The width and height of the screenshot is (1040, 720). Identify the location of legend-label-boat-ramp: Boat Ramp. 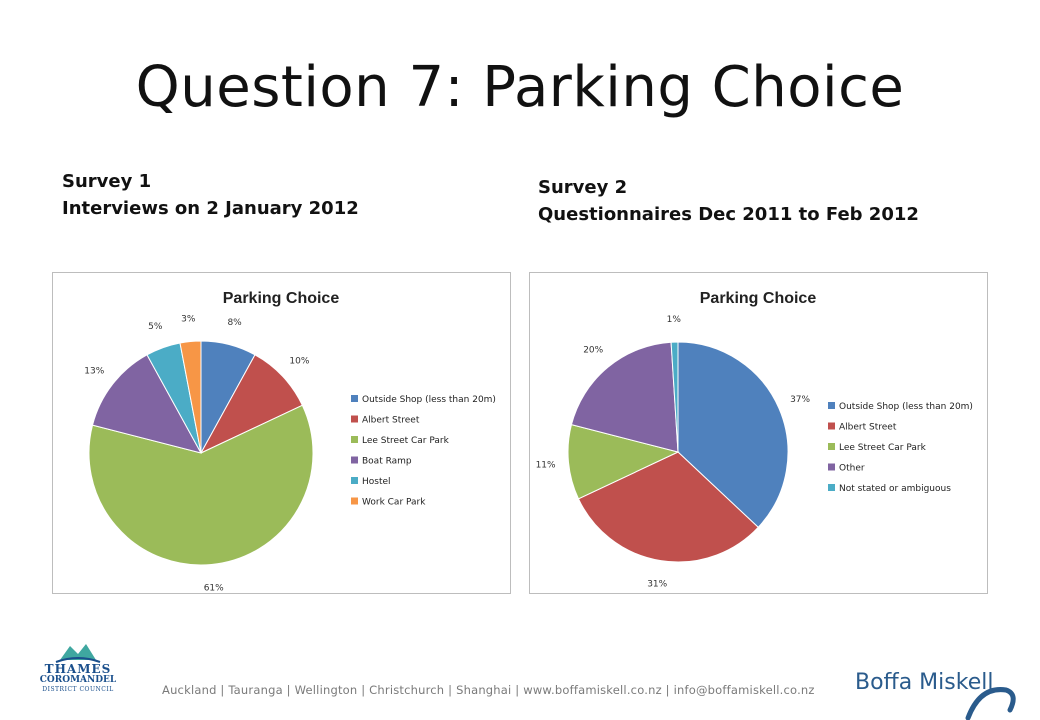
(387, 462).